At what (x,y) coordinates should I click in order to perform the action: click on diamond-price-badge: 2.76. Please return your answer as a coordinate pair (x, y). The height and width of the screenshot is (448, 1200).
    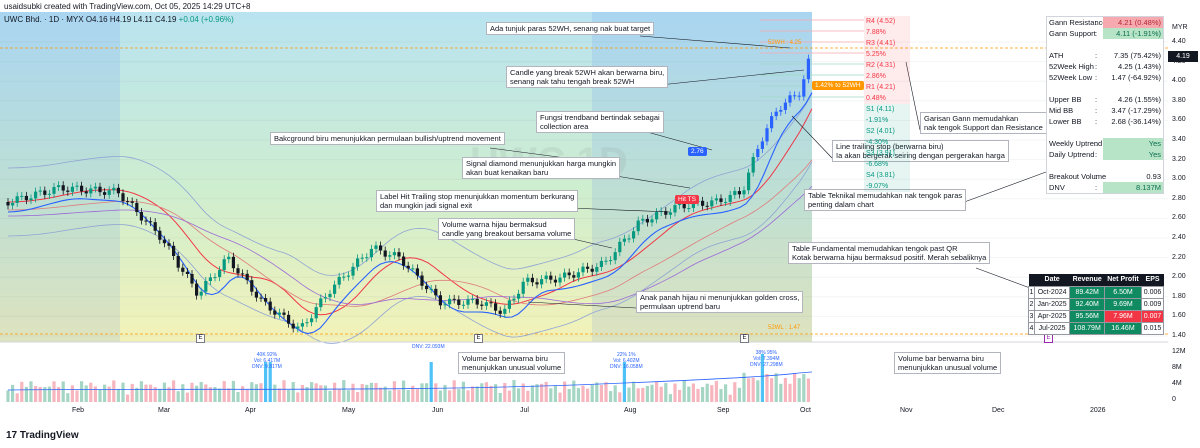
    Looking at the image, I should click on (697, 151).